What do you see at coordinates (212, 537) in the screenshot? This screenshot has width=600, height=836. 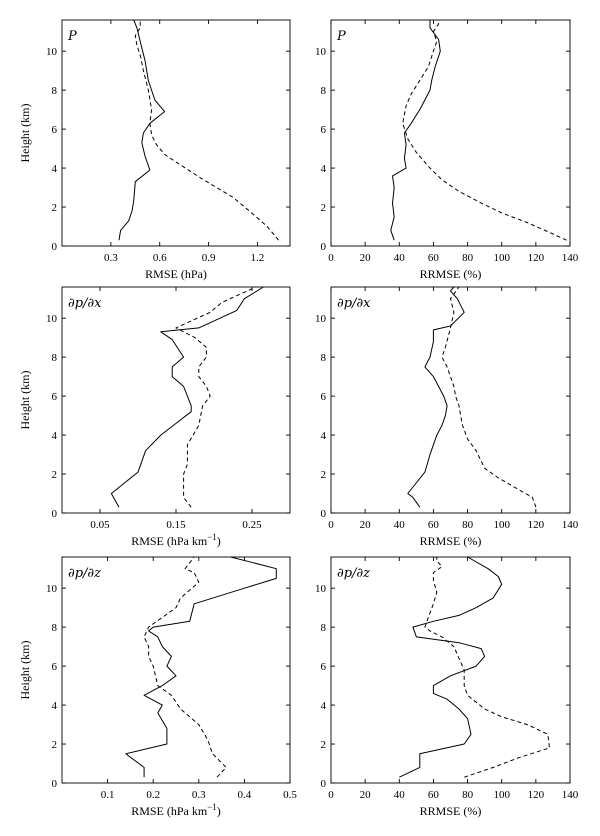 I see `x-axis-label-superscript: −1` at bounding box center [212, 537].